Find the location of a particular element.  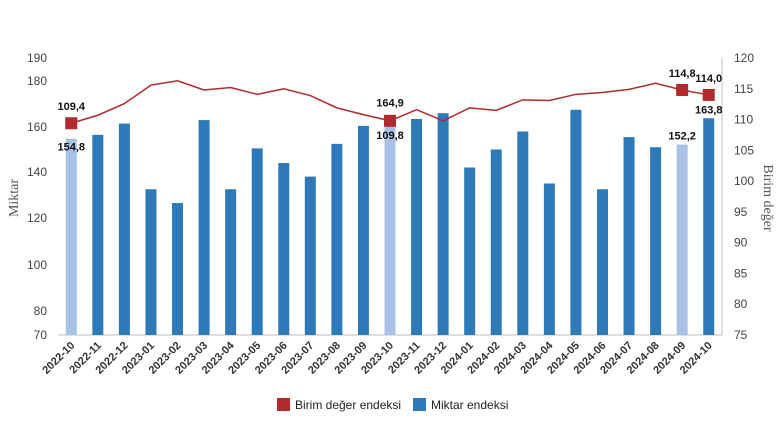

right-axis-tick-label: 90 is located at coordinates (741, 243).